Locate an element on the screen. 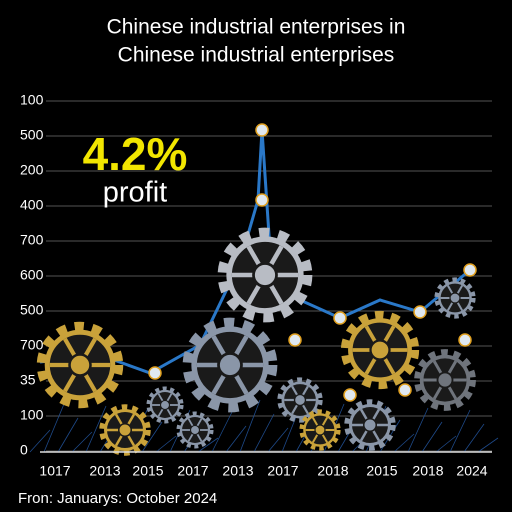 The width and height of the screenshot is (512, 512). title-line: Chinese industrial enterprises in is located at coordinates (256, 27).